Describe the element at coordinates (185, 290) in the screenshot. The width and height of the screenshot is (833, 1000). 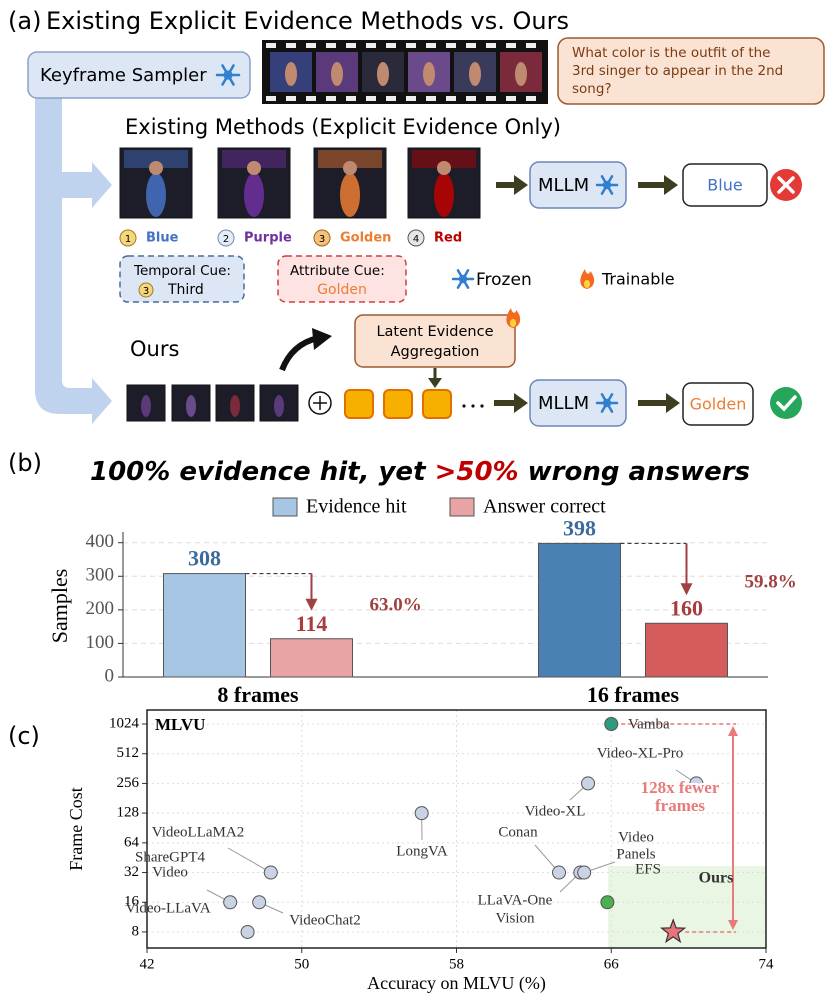
I see `temporal-cue-value: Third` at that location.